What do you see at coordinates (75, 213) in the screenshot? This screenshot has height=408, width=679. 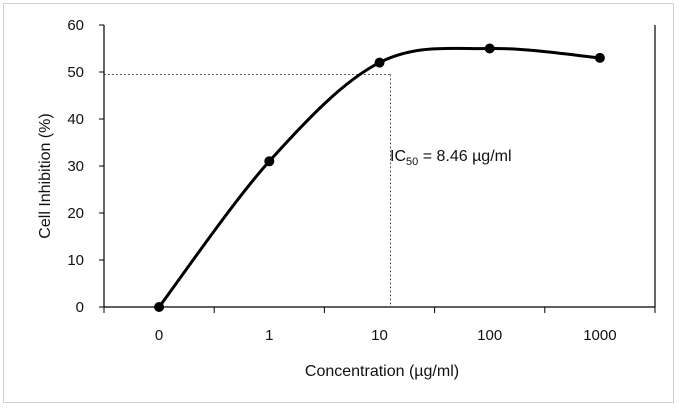 I see `y-tick-label: 20` at bounding box center [75, 213].